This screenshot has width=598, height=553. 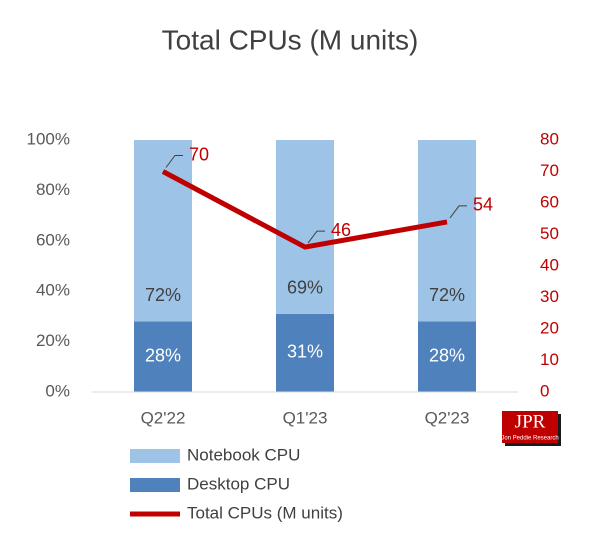 What do you see at coordinates (549, 359) in the screenshot?
I see `y2-tick-label: 10` at bounding box center [549, 359].